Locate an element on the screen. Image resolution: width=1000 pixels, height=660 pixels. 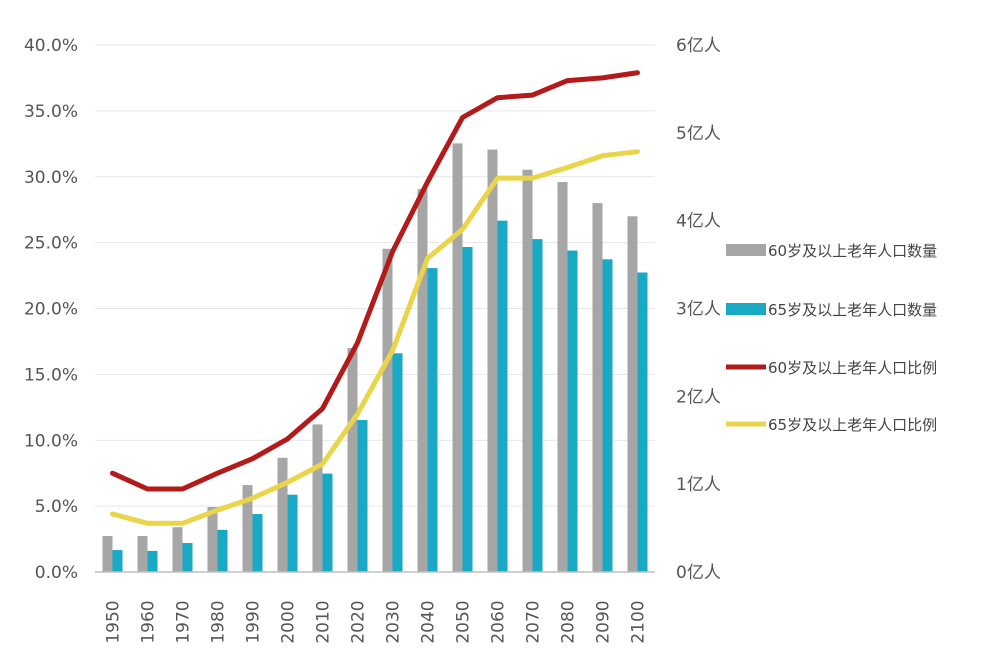
right-axis-tick-label: 1亿人 is located at coordinates (698, 485).